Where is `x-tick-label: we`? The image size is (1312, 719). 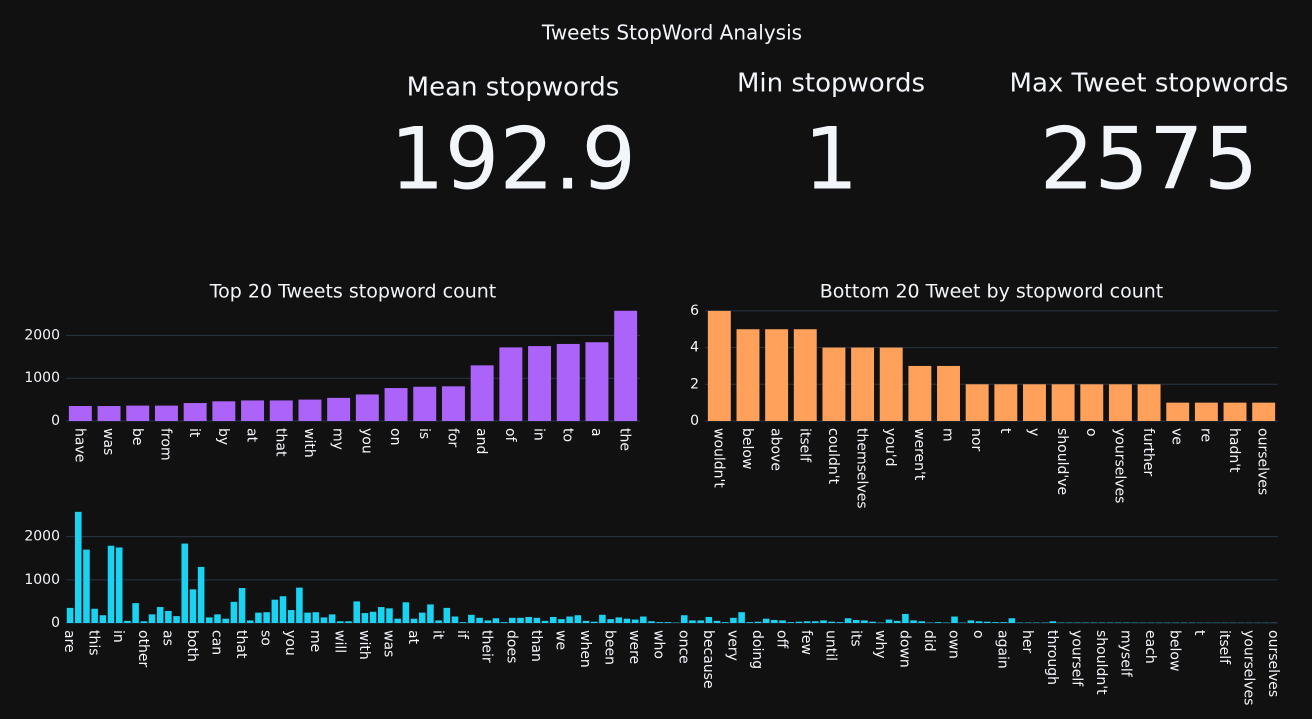 x-tick-label: we is located at coordinates (560, 640).